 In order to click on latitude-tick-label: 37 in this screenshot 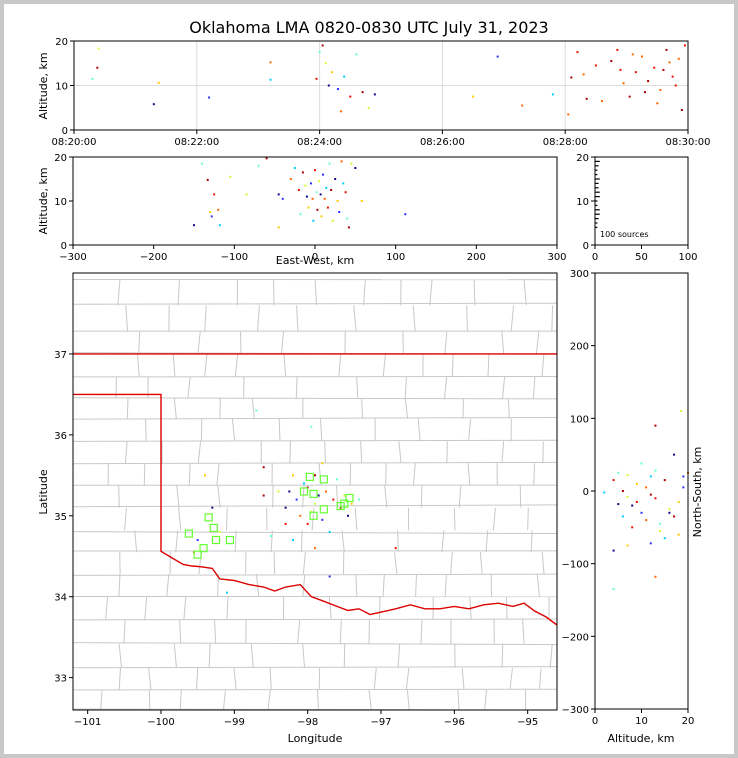, I will do `click(60, 355)`.